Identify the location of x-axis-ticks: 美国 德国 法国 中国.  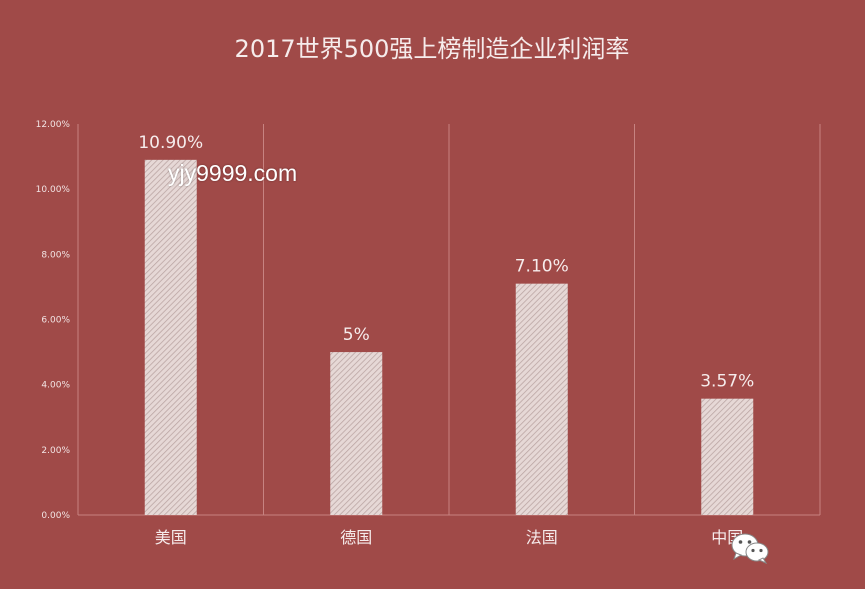
(449, 537).